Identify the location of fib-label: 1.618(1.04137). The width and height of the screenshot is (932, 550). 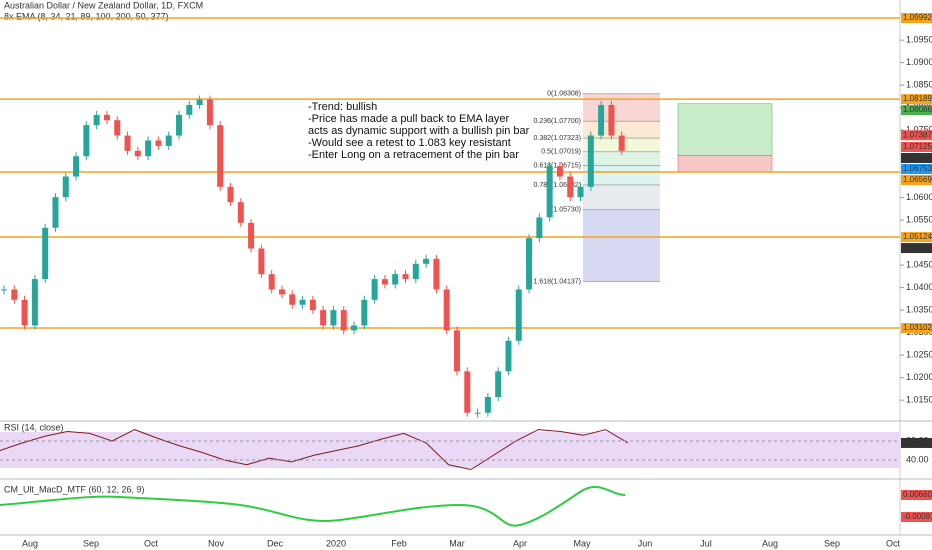
(557, 281).